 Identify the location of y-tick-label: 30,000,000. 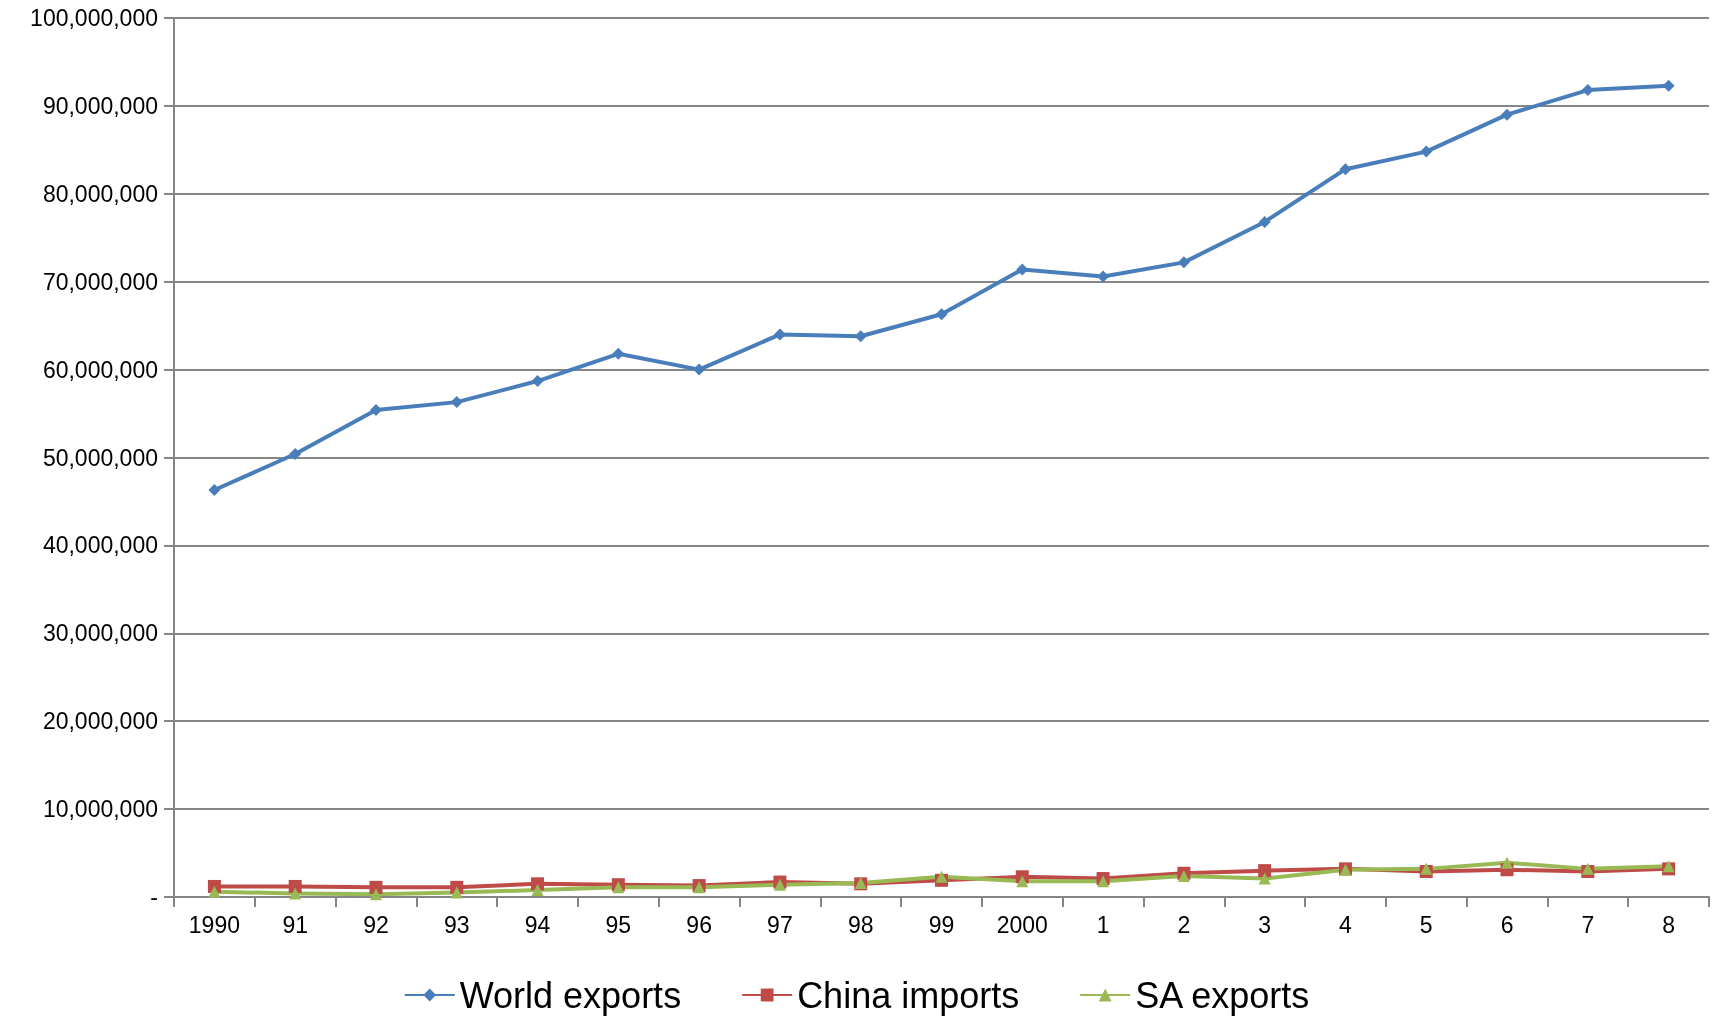
(100, 633).